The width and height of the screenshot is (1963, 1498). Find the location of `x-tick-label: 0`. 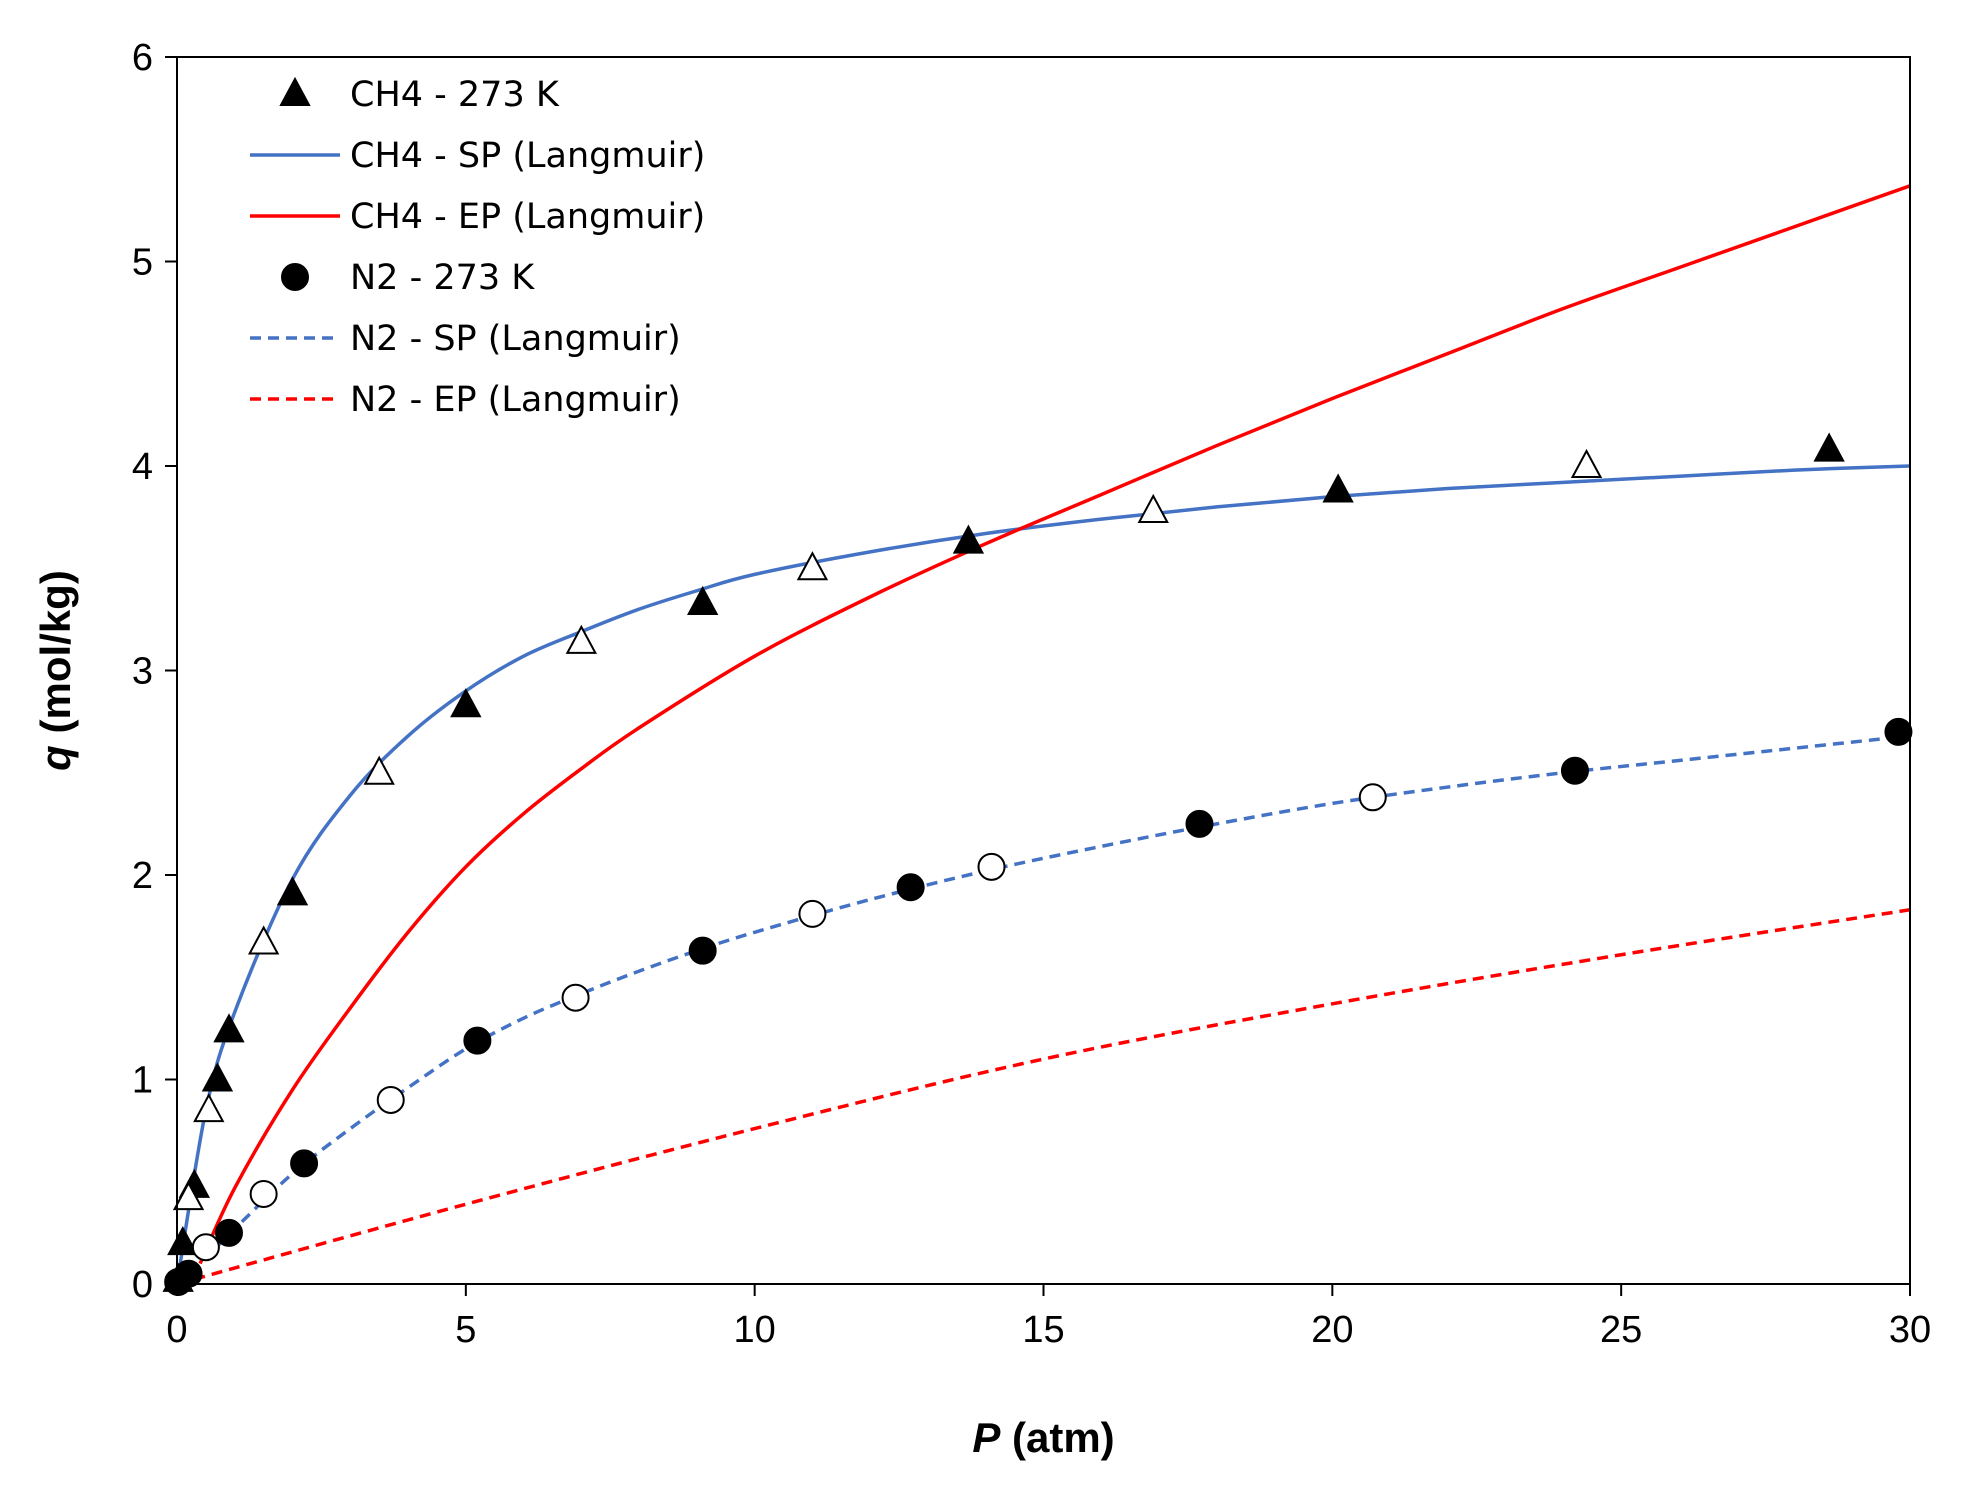

x-tick-label: 0 is located at coordinates (176, 1330).